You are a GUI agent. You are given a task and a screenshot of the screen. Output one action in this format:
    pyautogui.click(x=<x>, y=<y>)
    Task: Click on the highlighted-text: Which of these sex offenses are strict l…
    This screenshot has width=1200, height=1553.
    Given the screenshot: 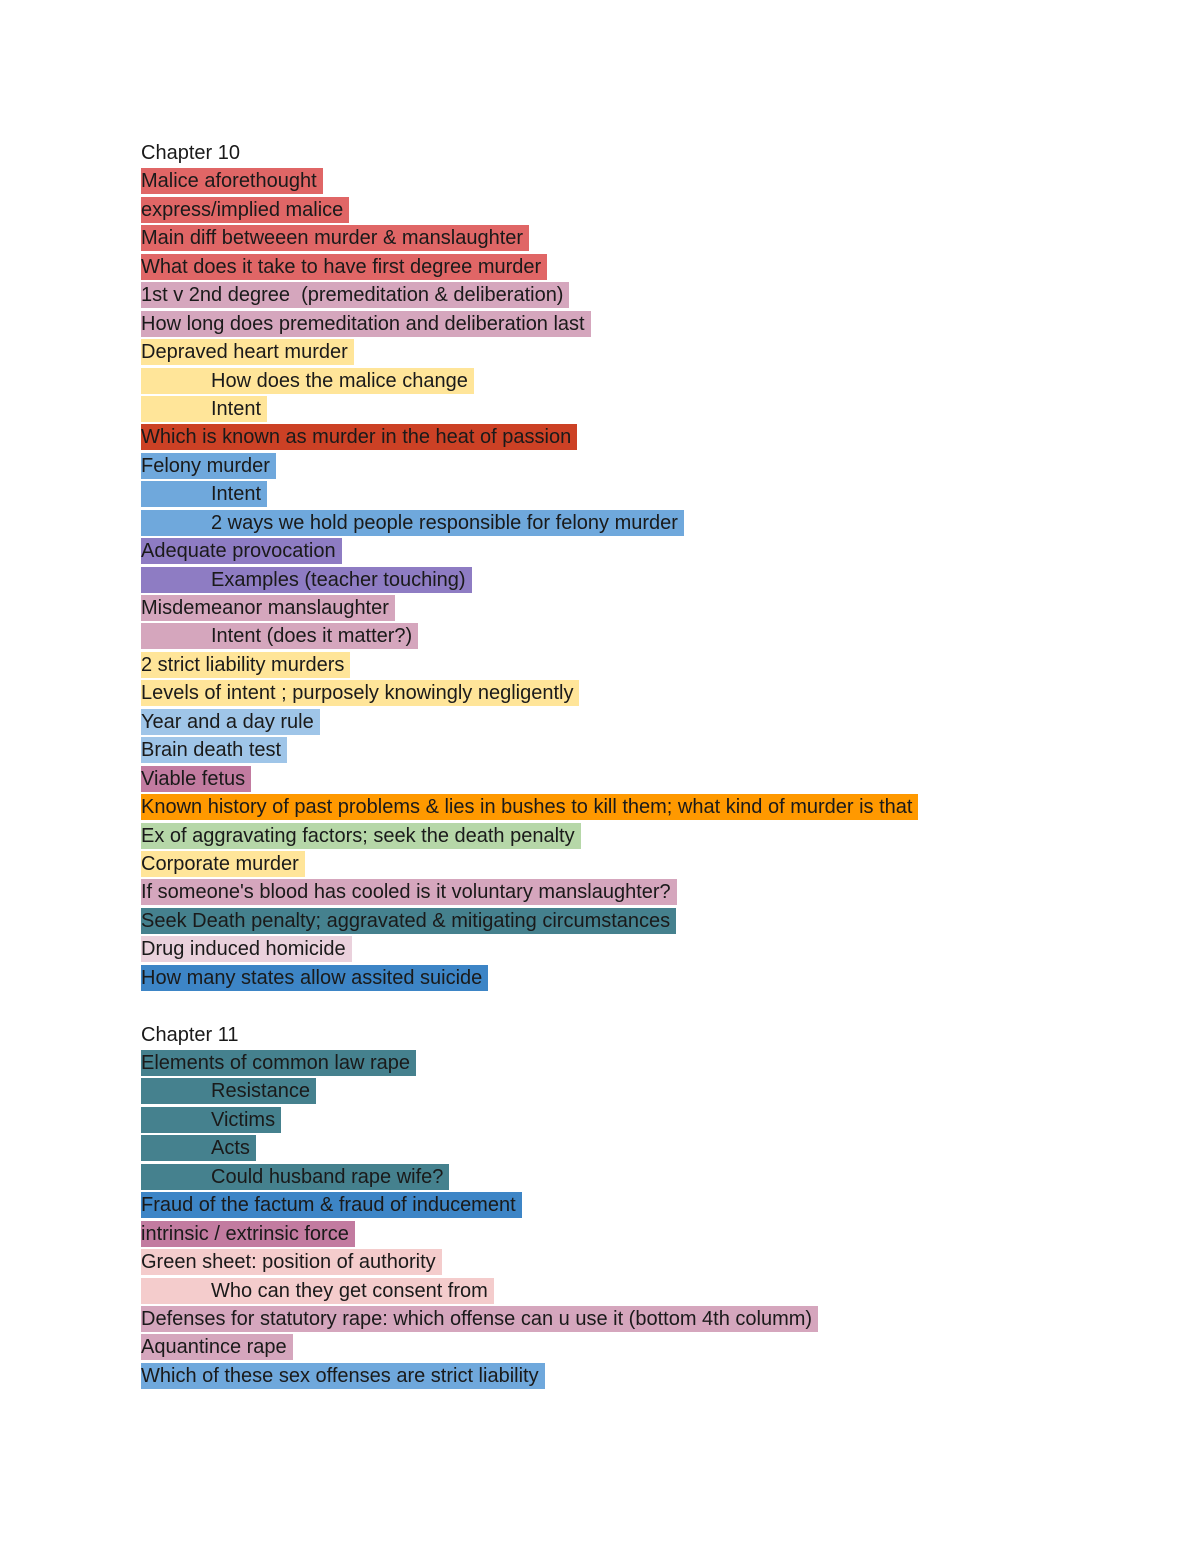 What is the action you would take?
    pyautogui.click(x=343, y=1375)
    